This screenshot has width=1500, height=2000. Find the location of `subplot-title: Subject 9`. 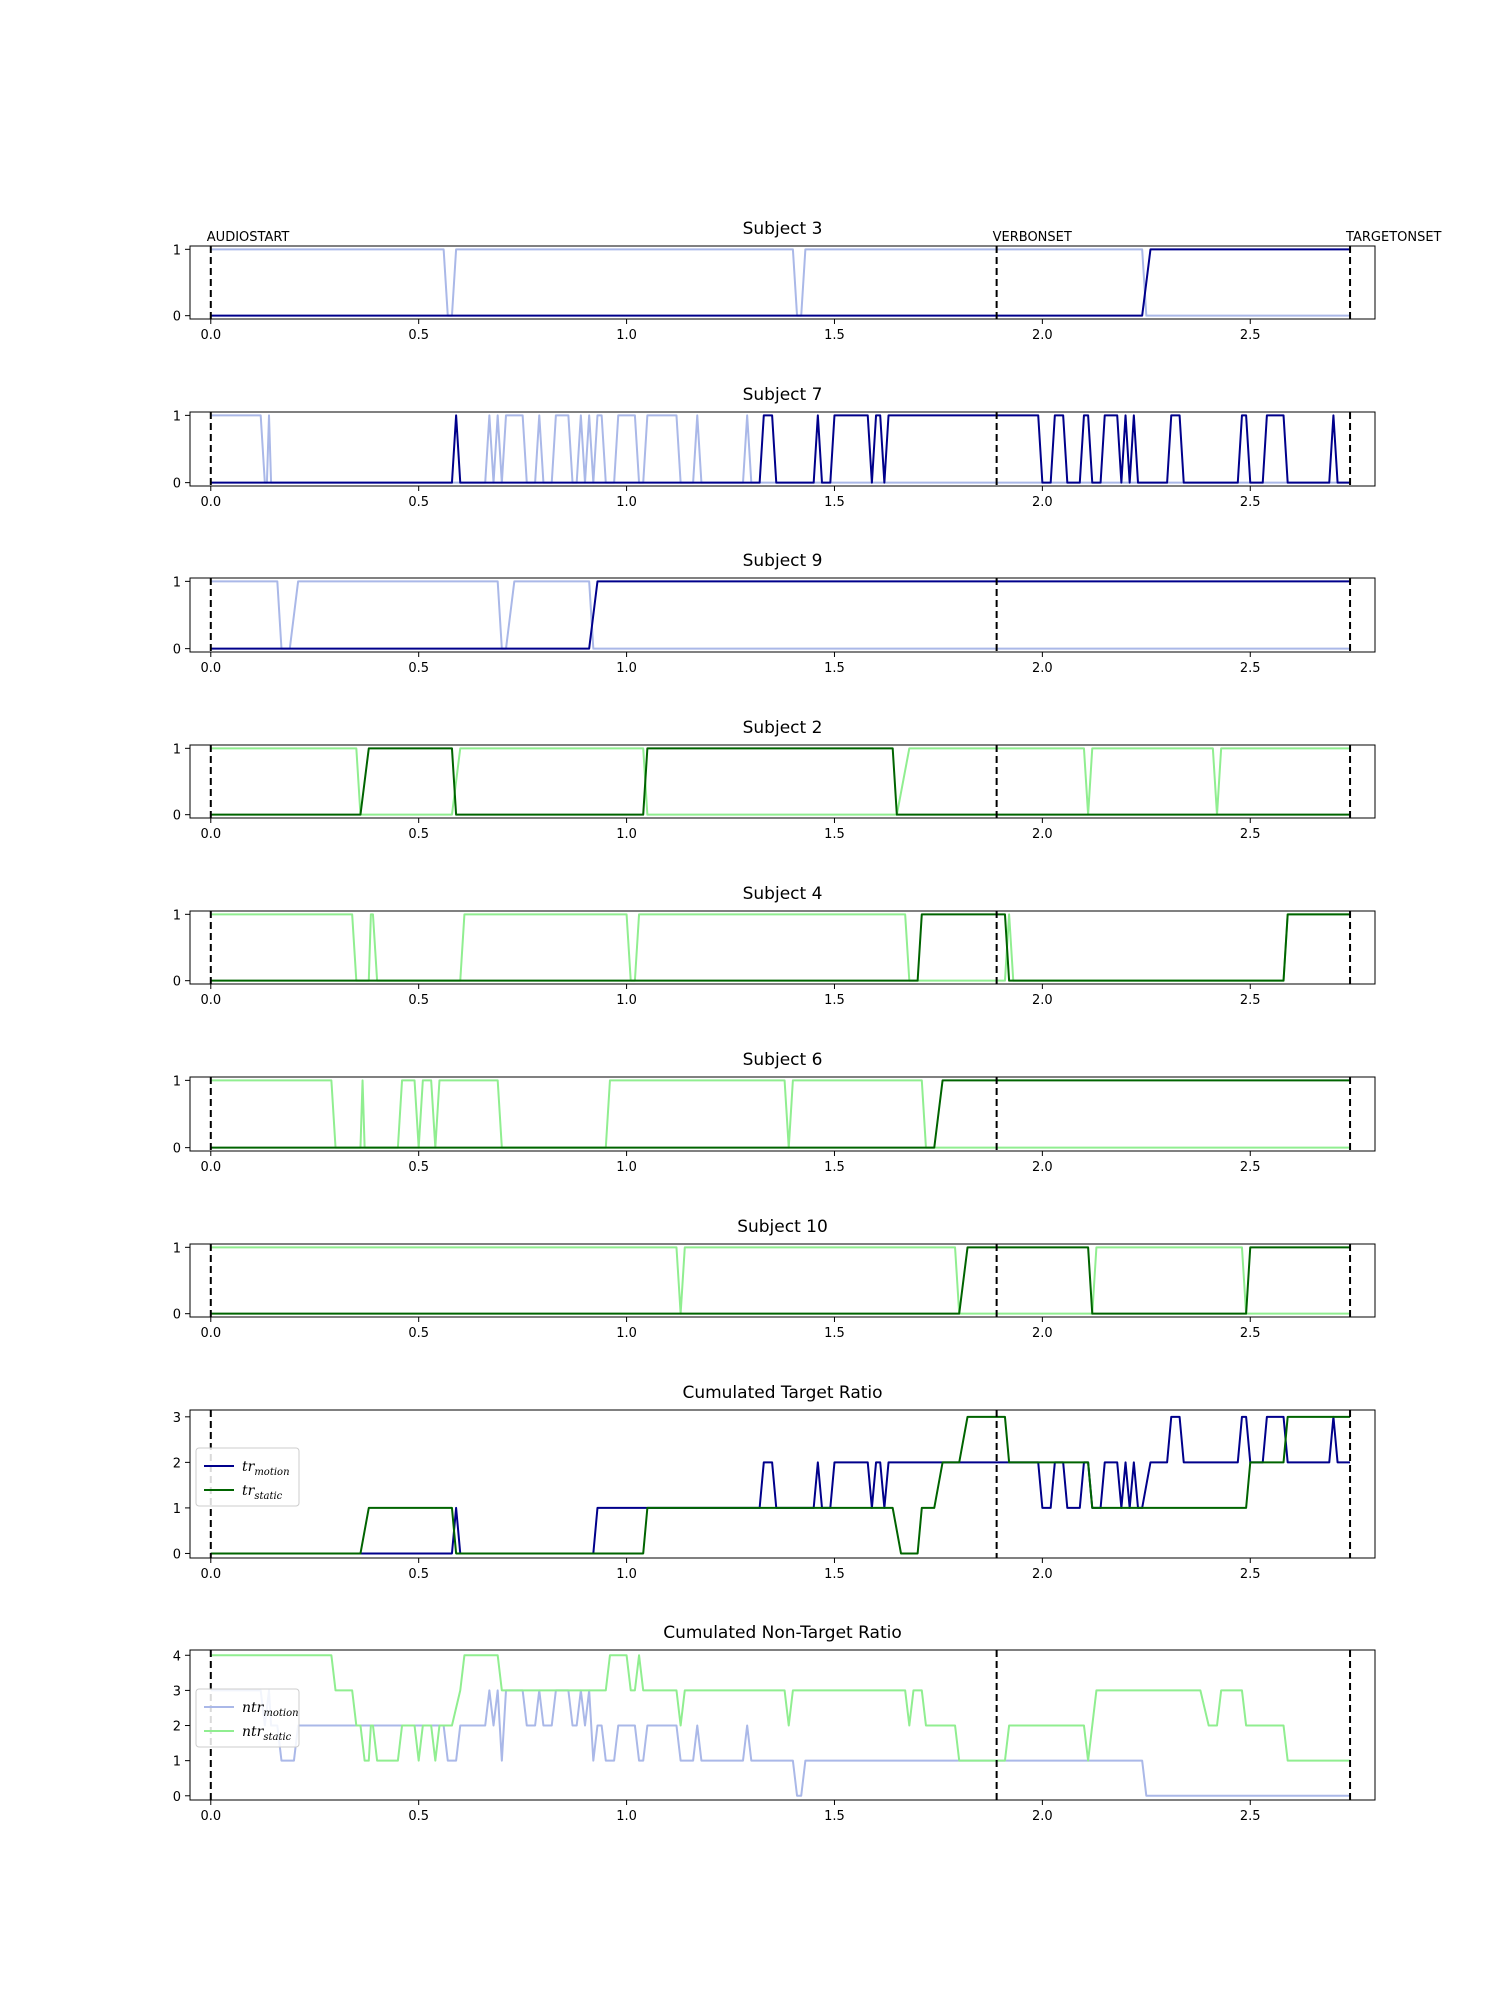

subplot-title: Subject 9 is located at coordinates (783, 561).